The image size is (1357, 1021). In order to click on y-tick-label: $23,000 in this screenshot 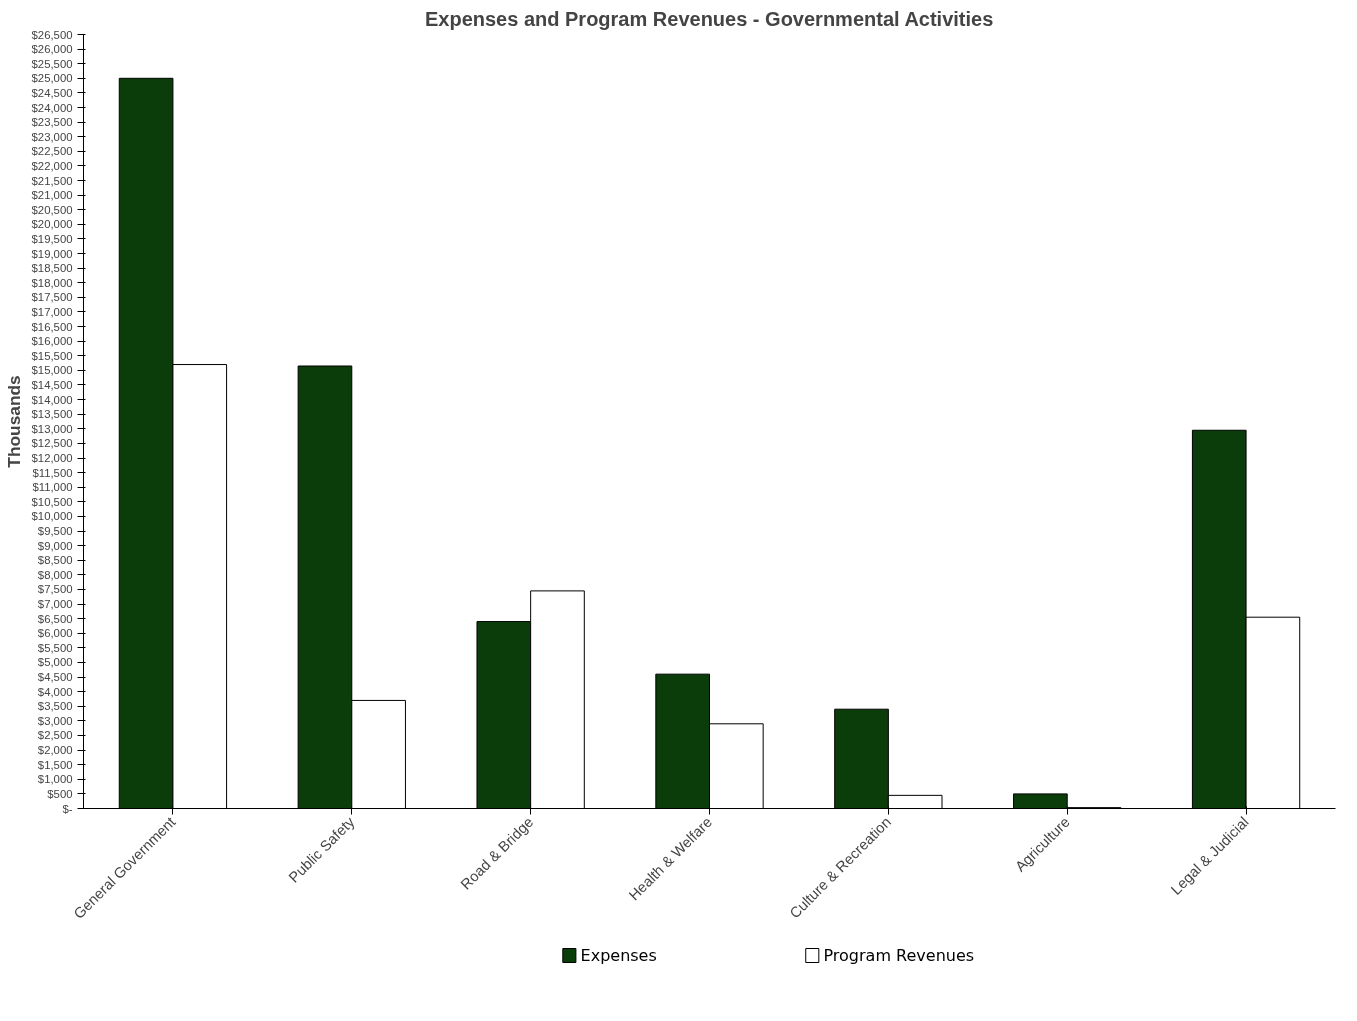, I will do `click(52, 136)`.